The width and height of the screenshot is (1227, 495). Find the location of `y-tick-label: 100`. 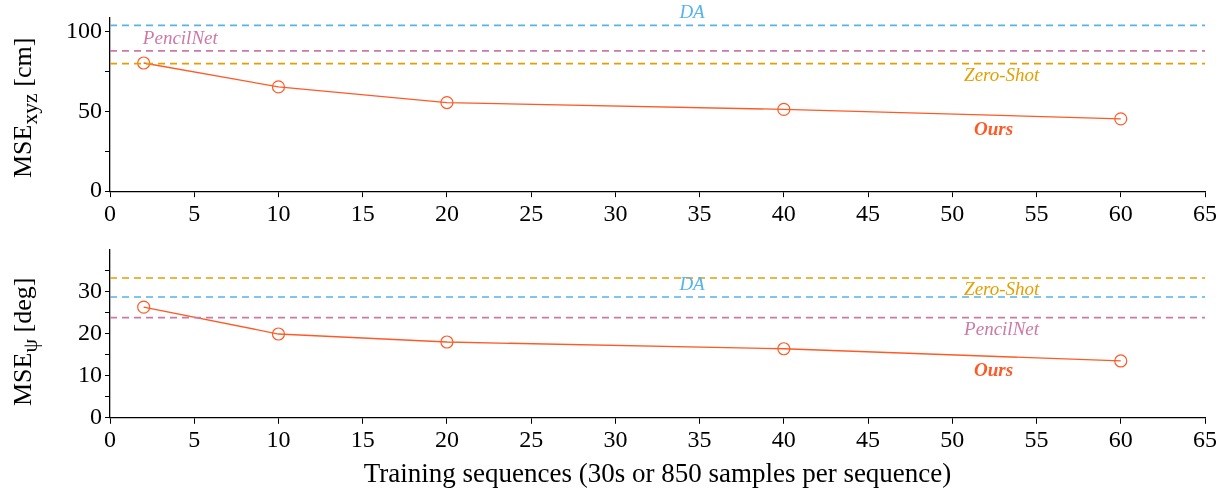

y-tick-label: 100 is located at coordinates (84, 30).